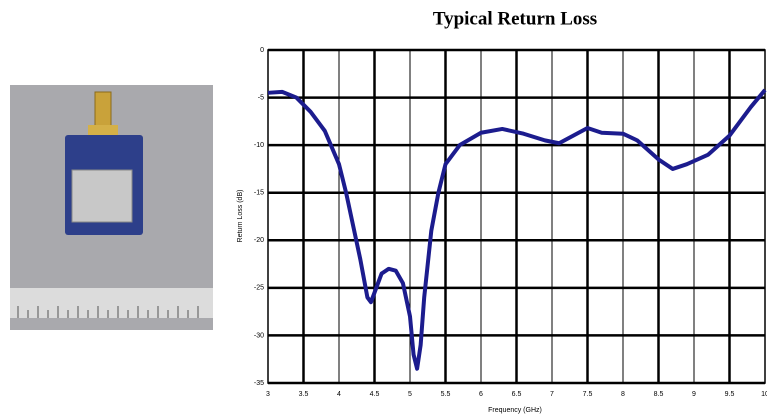 This screenshot has height=419, width=767. What do you see at coordinates (268, 394) in the screenshot?
I see `x-tick-label: 3` at bounding box center [268, 394].